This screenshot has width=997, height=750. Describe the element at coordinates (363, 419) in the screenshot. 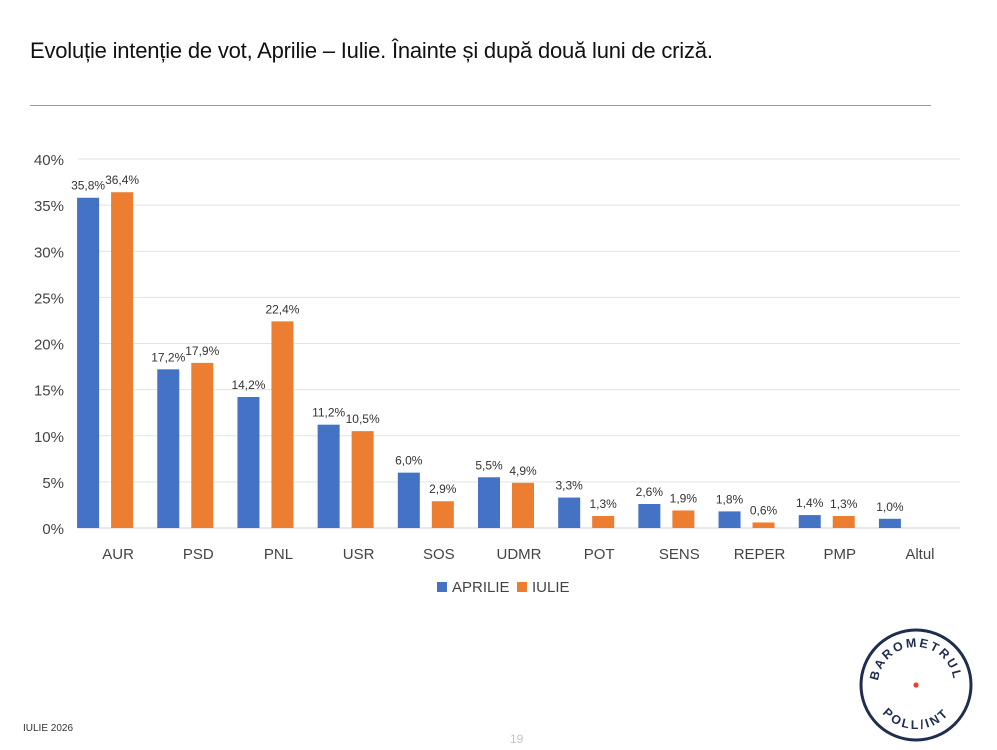

I see `data-label: 10,5%` at that location.